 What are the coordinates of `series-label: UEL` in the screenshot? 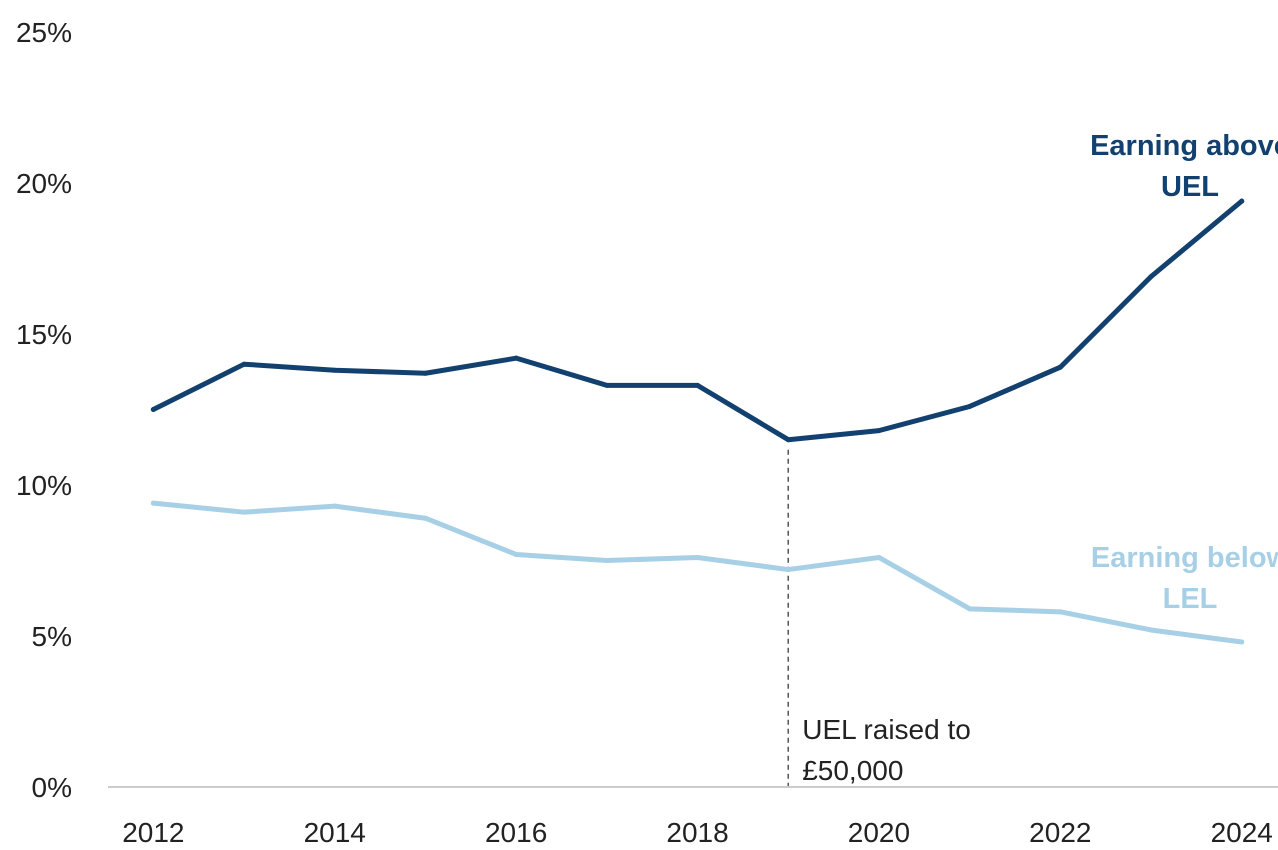 It's located at (1190, 187).